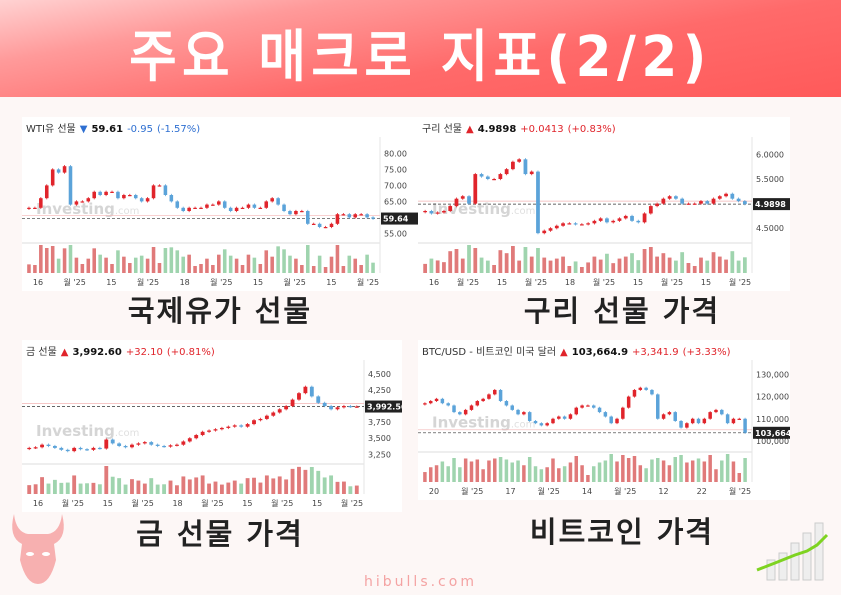  Describe the element at coordinates (770, 204) in the screenshot. I see `last-price-tag-label: 4.9898` at that location.